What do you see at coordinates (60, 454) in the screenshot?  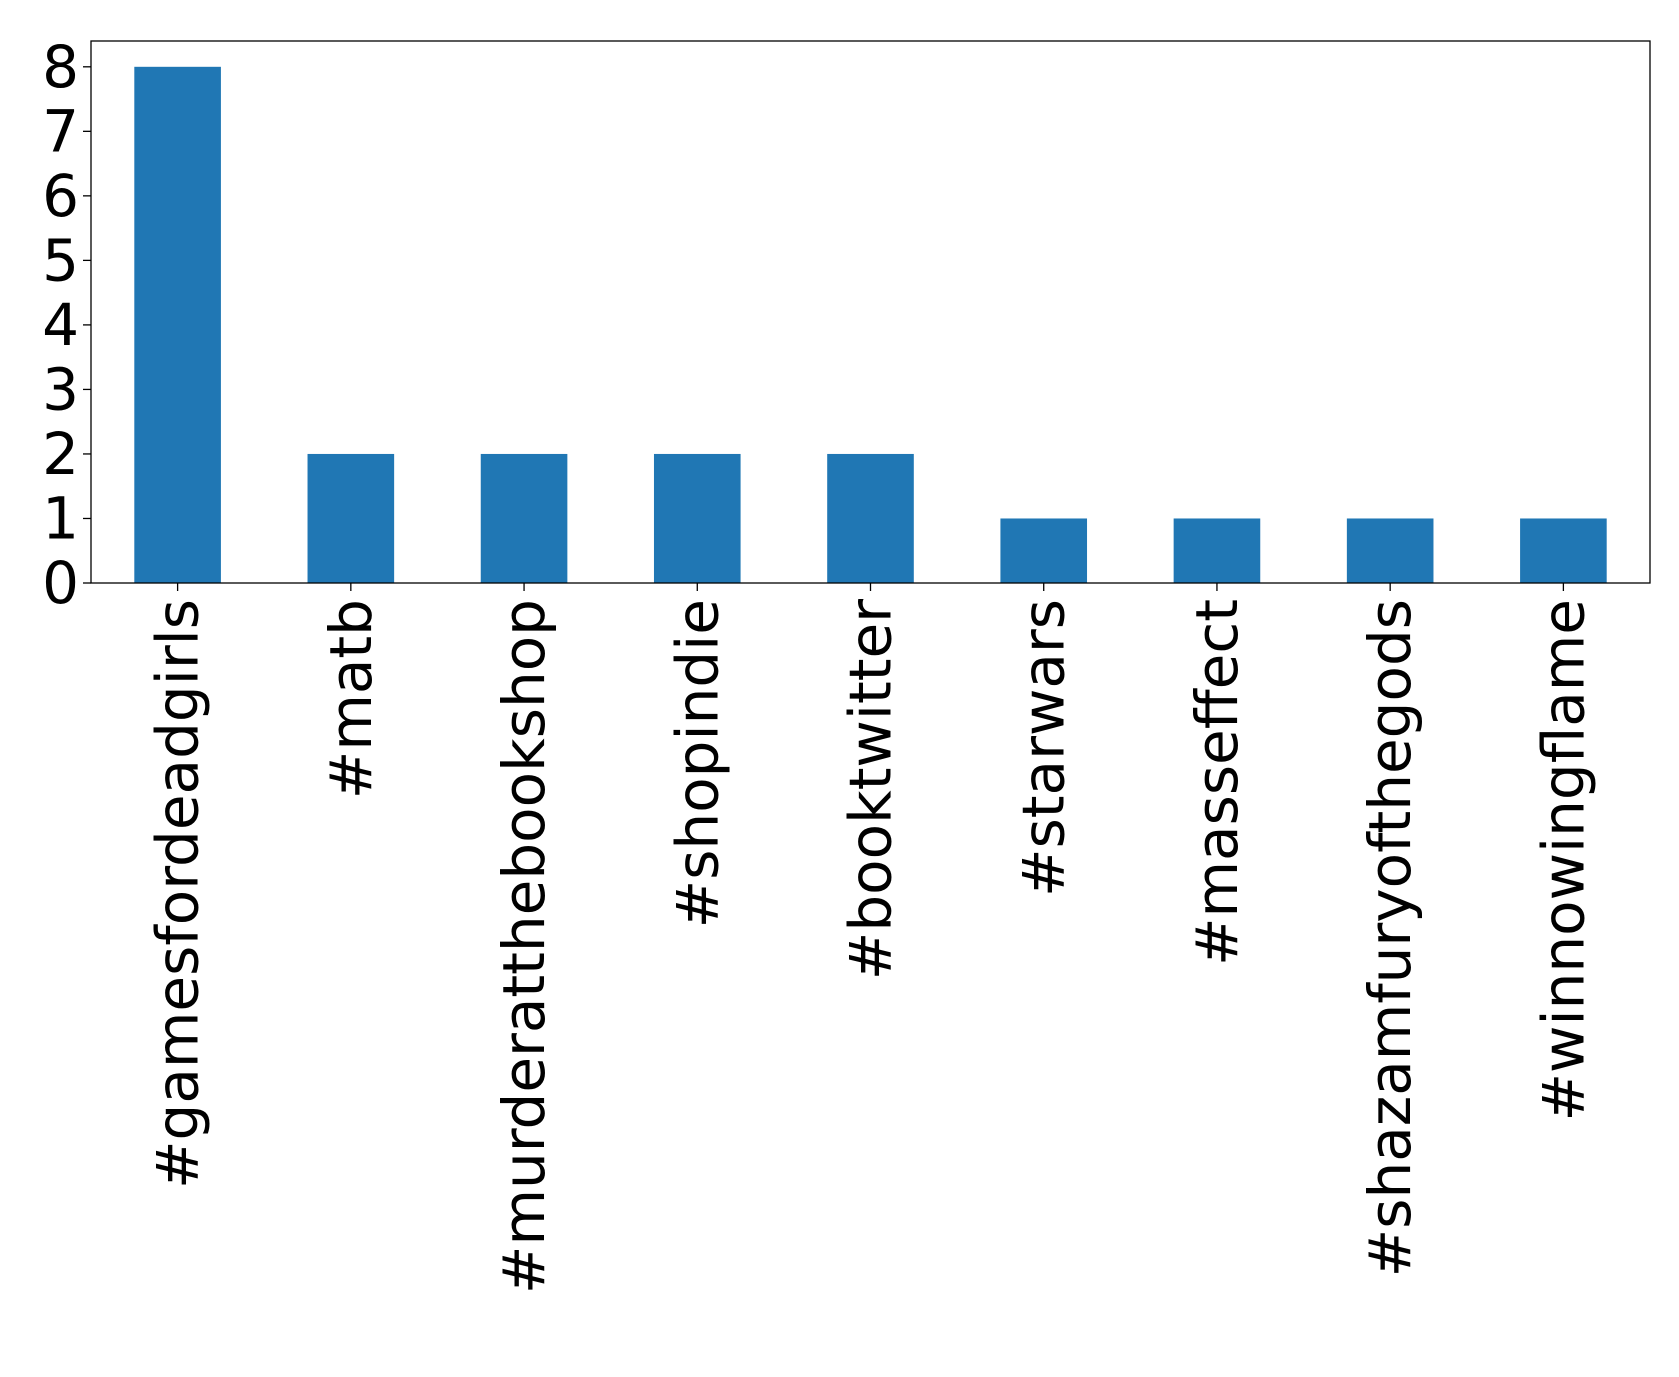 I see `y-tick-label: 2` at bounding box center [60, 454].